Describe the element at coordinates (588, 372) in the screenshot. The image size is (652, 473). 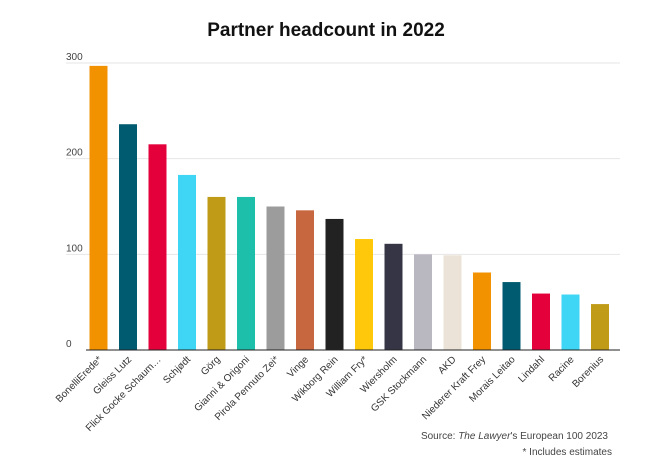
I see `x-tick-label: Borenius` at that location.